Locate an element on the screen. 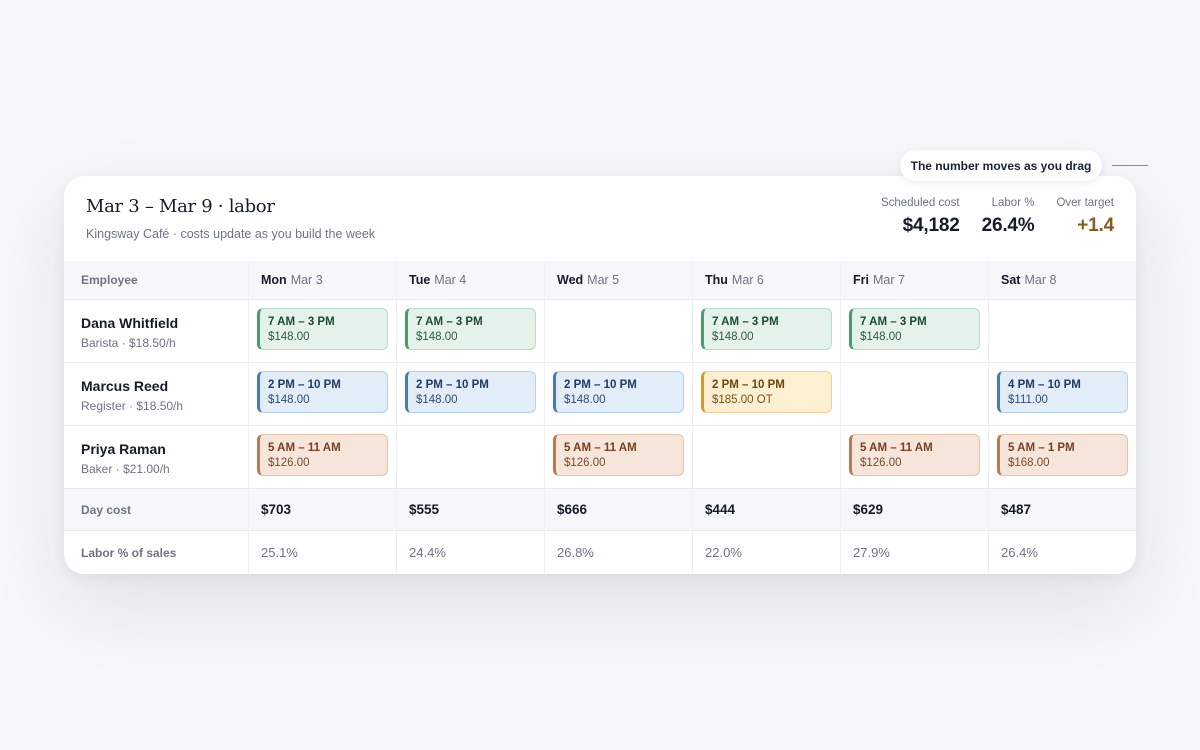 The image size is (1200, 750). scheduled-cost-label: Scheduled cost is located at coordinates (920, 203).